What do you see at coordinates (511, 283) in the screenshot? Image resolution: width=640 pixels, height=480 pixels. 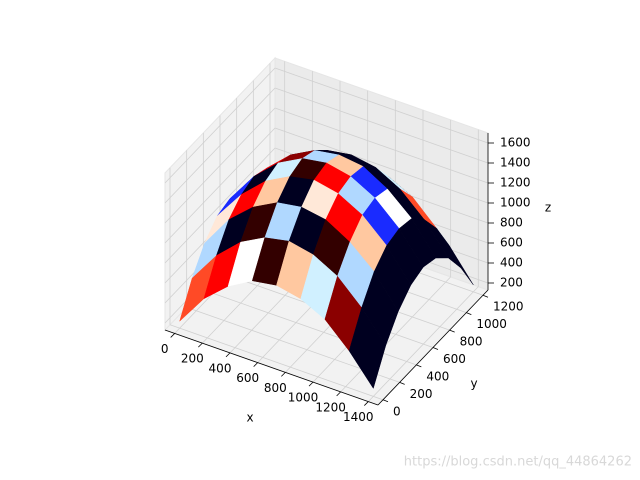 I see `z-tick-label: 200` at bounding box center [511, 283].